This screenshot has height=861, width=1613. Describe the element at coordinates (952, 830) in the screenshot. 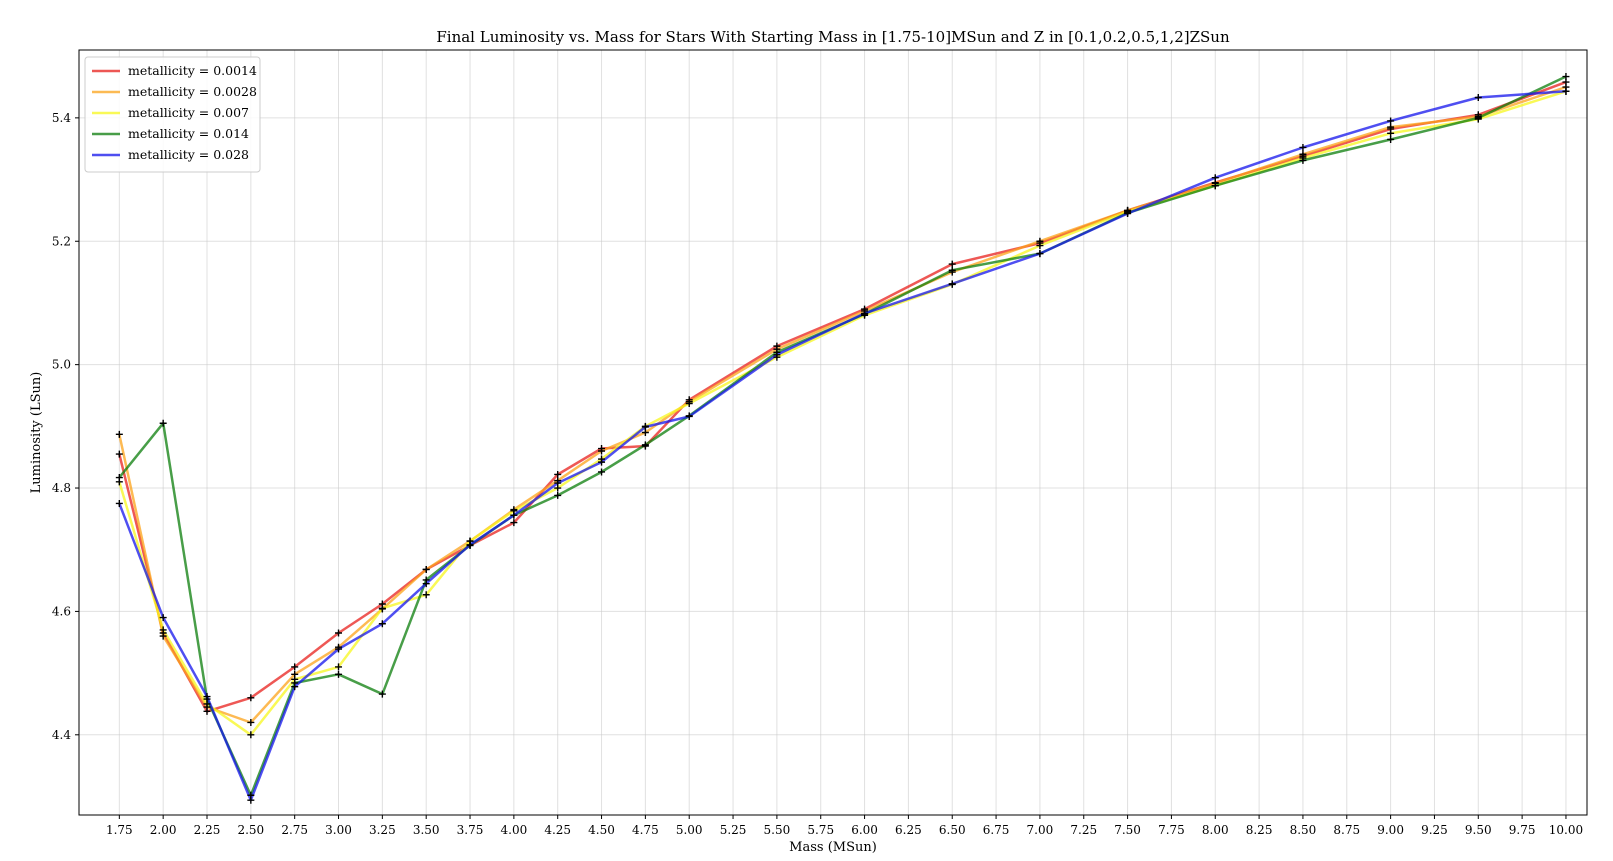

I see `x-tick-label: 6.50` at that location.